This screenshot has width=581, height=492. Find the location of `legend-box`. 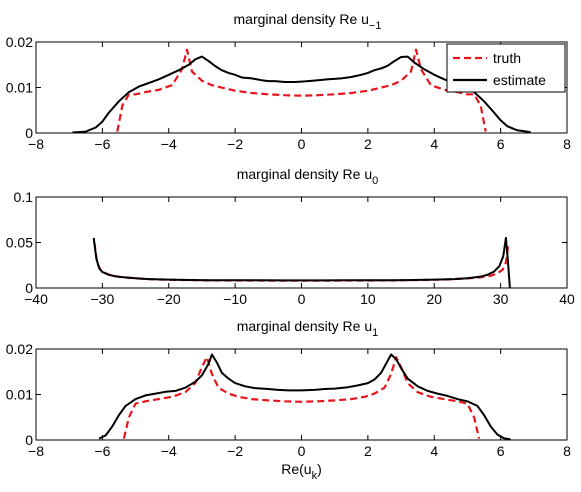

legend-box is located at coordinates (506, 68).